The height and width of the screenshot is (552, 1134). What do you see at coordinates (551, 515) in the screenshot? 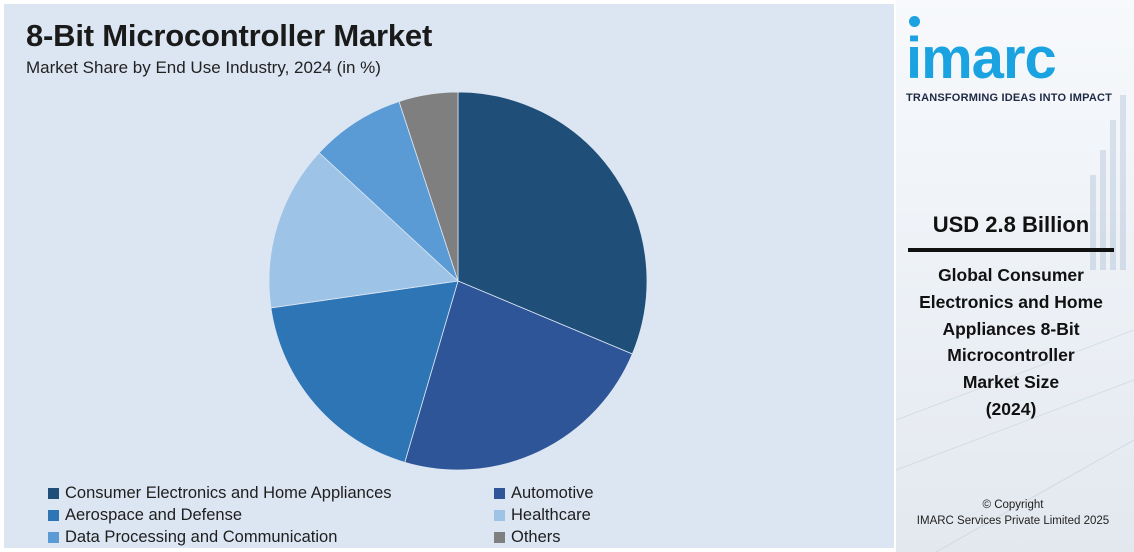
I see `legend-label: Healthcare` at bounding box center [551, 515].